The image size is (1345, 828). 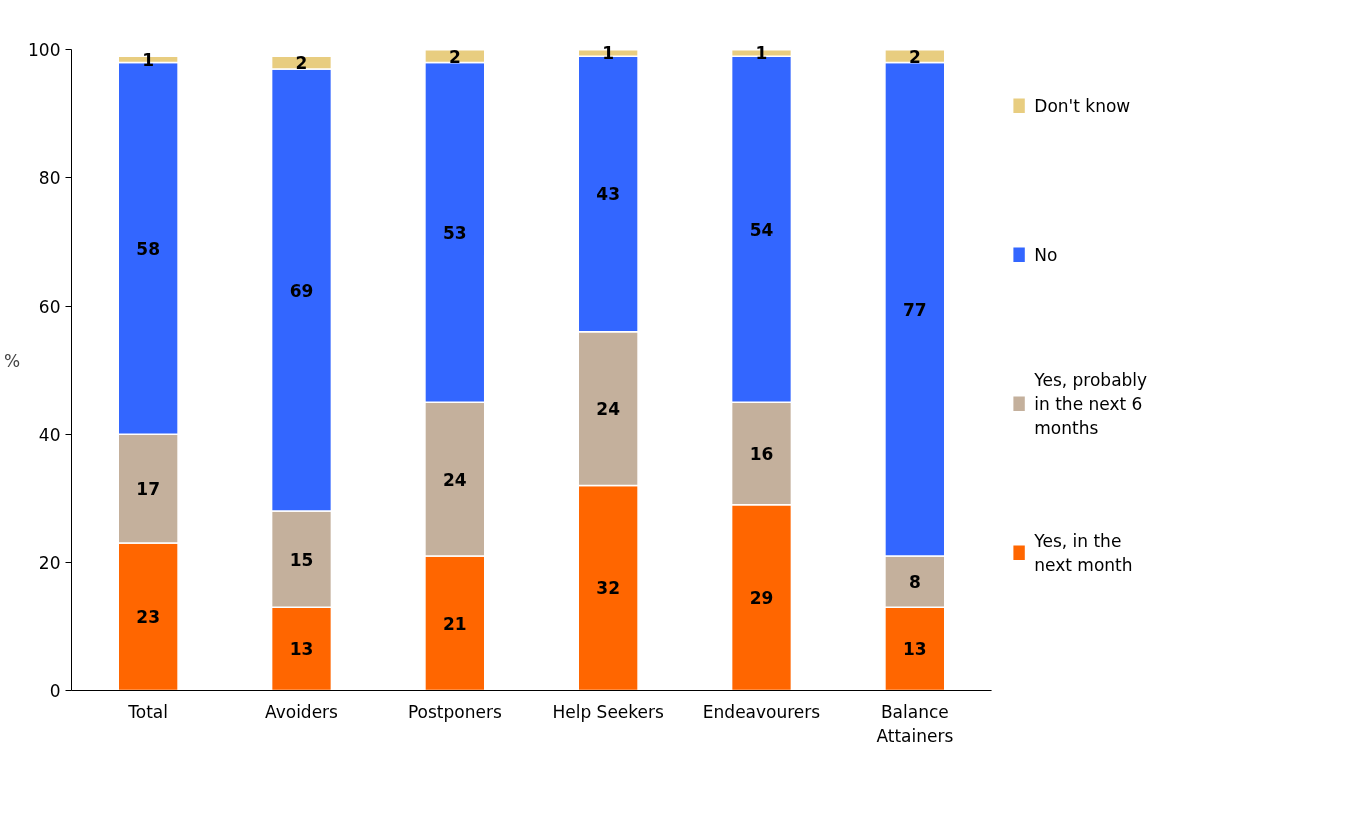 I want to click on legend-label: No, so click(x=1046, y=254).